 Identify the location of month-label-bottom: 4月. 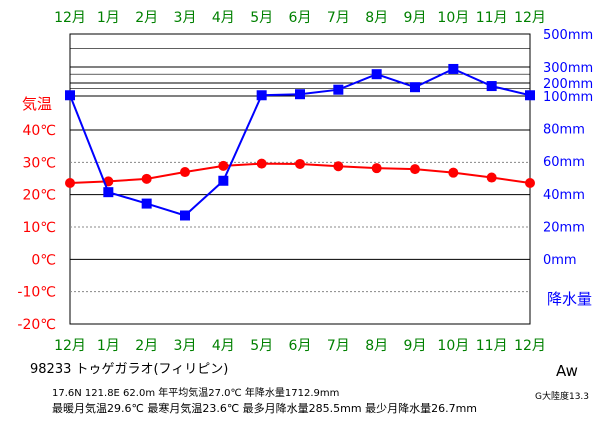
(223, 346).